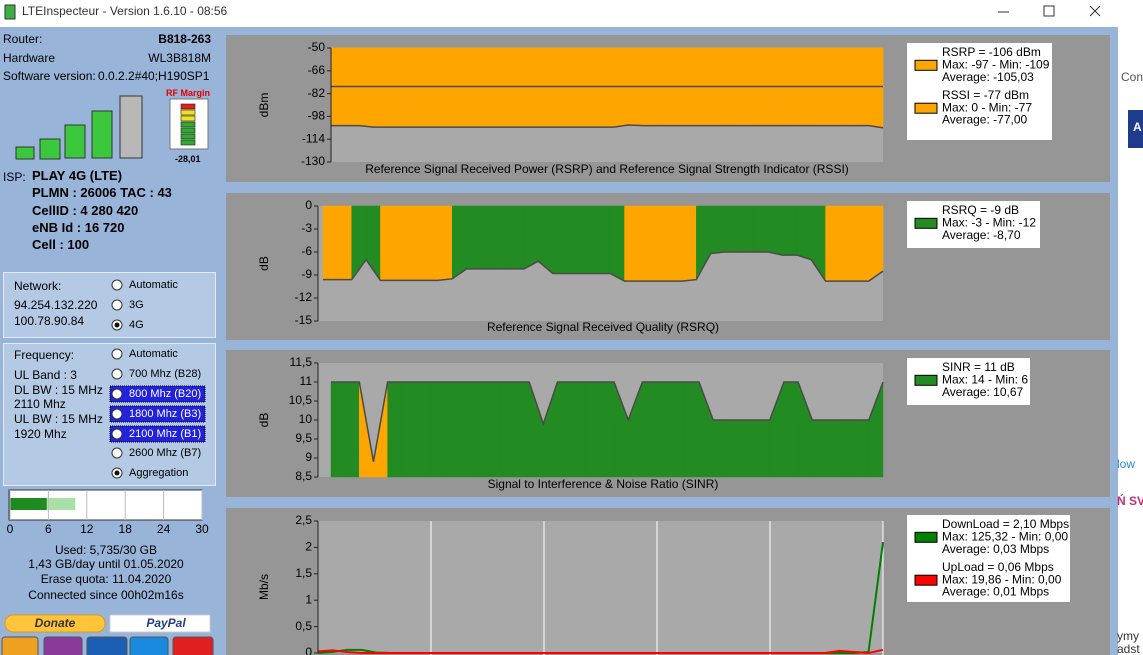 This screenshot has width=1143, height=655. Describe the element at coordinates (988, 558) in the screenshot. I see `legend-box` at that location.